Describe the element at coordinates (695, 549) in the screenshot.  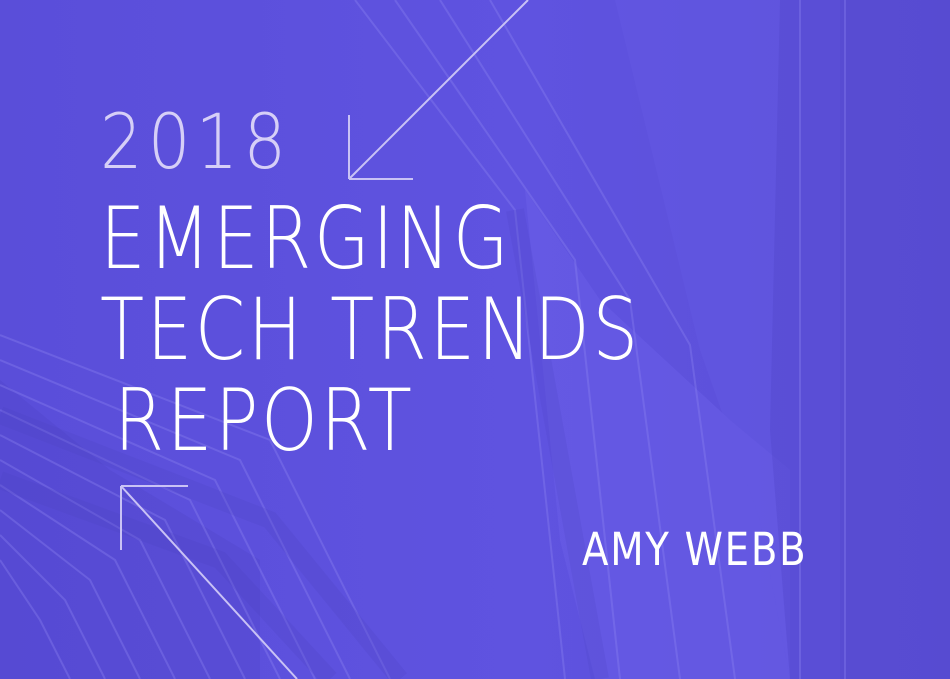
I see `author-name: AMY WEBB` at that location.